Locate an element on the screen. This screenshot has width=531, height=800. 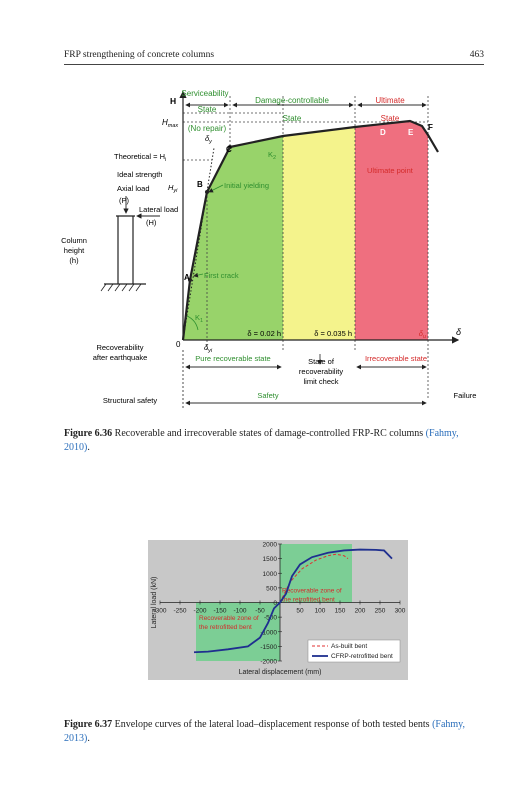
y-axis-title: Lateral load (kN) is located at coordinates (154, 603).